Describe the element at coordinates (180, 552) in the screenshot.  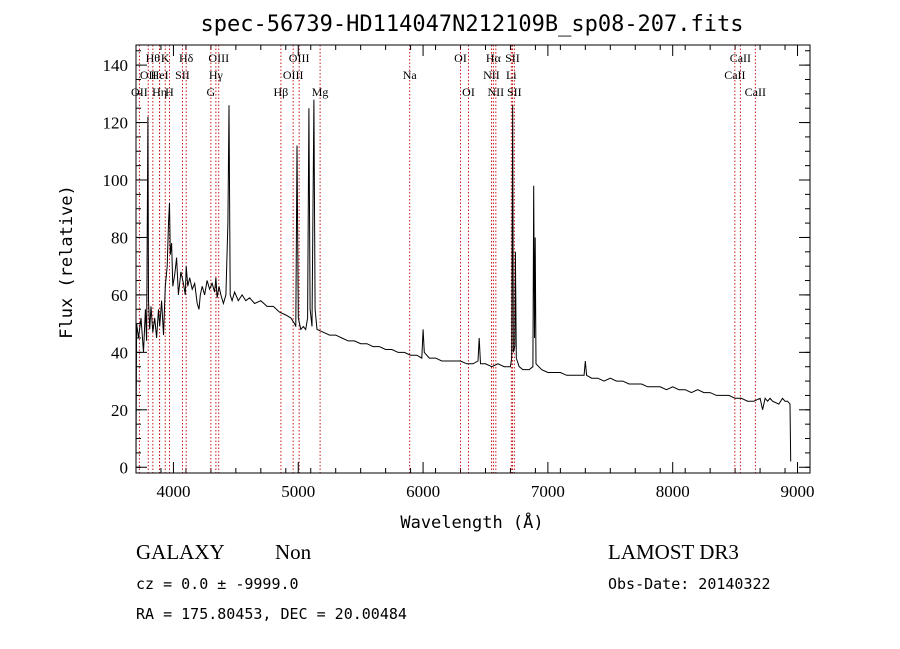
I see `object-class: GALAXY` at that location.